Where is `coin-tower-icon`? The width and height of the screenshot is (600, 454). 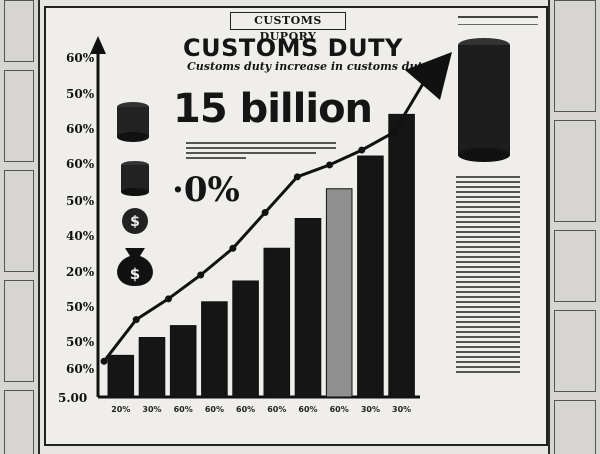
coin-tower-icon is located at coordinates (484, 100).